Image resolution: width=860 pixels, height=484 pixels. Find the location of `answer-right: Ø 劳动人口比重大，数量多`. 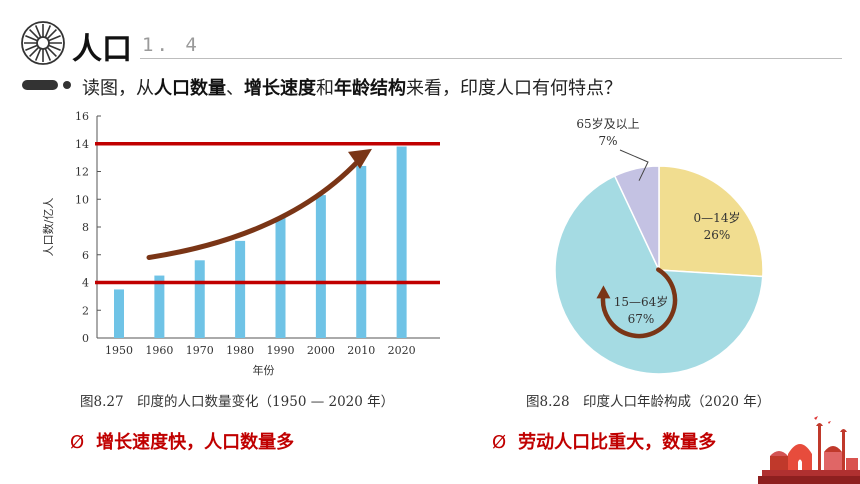

answer-right: Ø 劳动人口比重大，数量多 is located at coordinates (604, 442).